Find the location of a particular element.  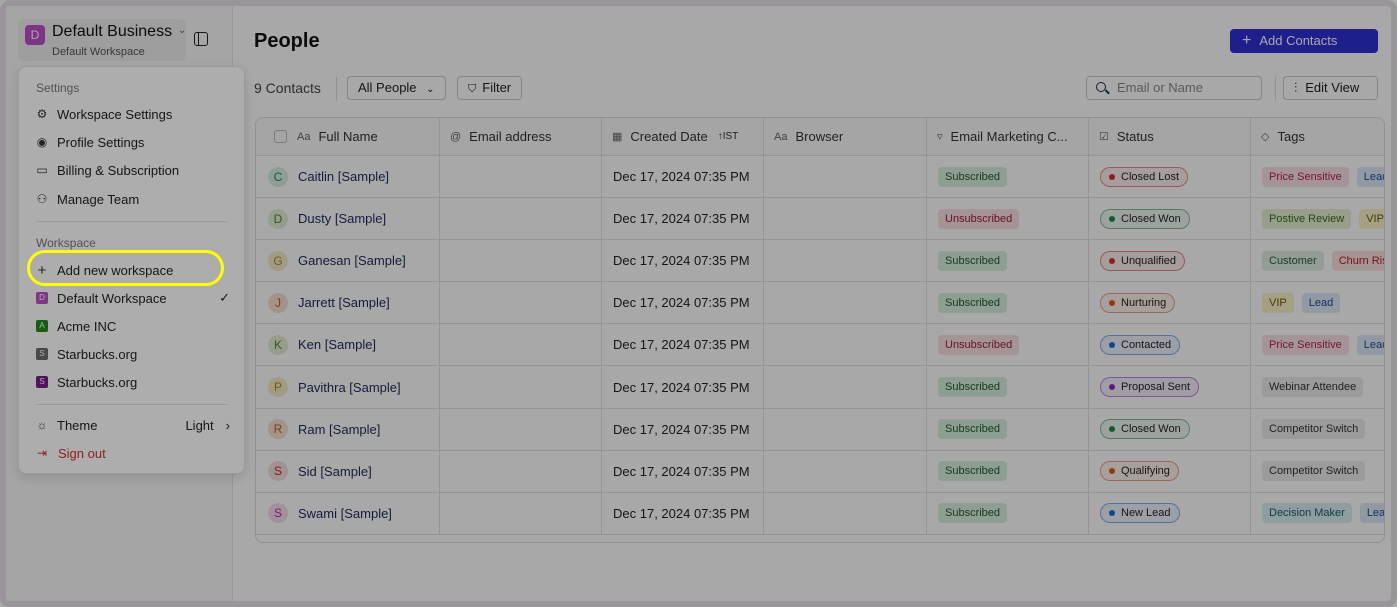

business-switcher: D Default Business Default Workspace ⌄ is located at coordinates (102, 40).